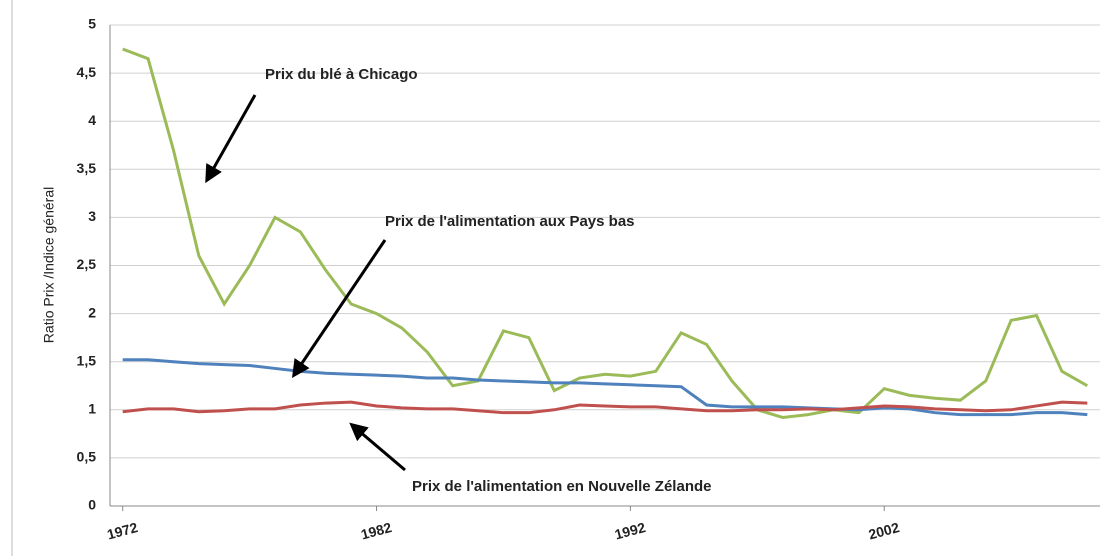  Describe the element at coordinates (92, 24) in the screenshot. I see `y-tick-label: 5` at that location.